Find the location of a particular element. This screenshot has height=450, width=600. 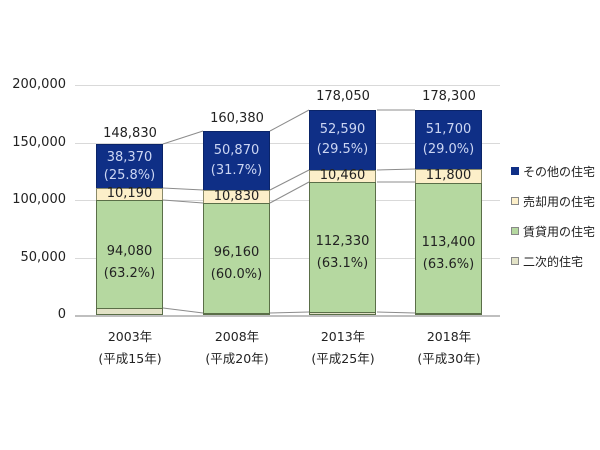

bar-2018: 51,700 (29.0%) 11,800 113,400 (63.6%) is located at coordinates (448, 212).